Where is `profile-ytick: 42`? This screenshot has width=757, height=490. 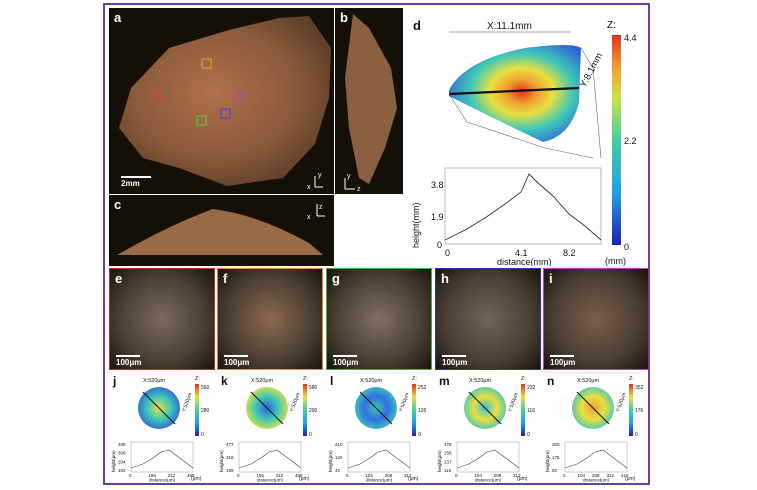 profile-ytick: 42 is located at coordinates (338, 470).